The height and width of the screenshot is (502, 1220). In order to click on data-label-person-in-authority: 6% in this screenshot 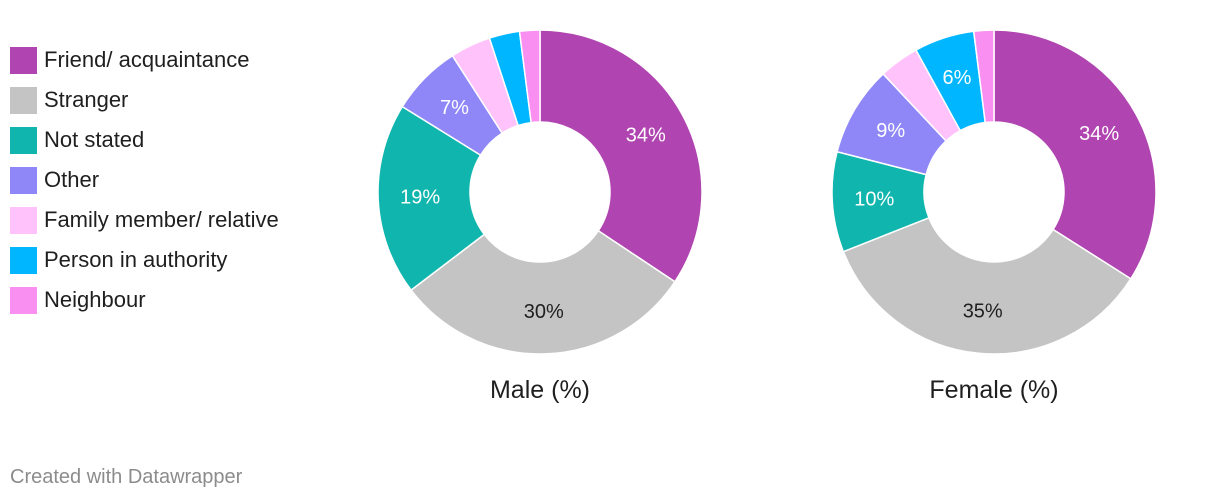, I will do `click(956, 78)`.